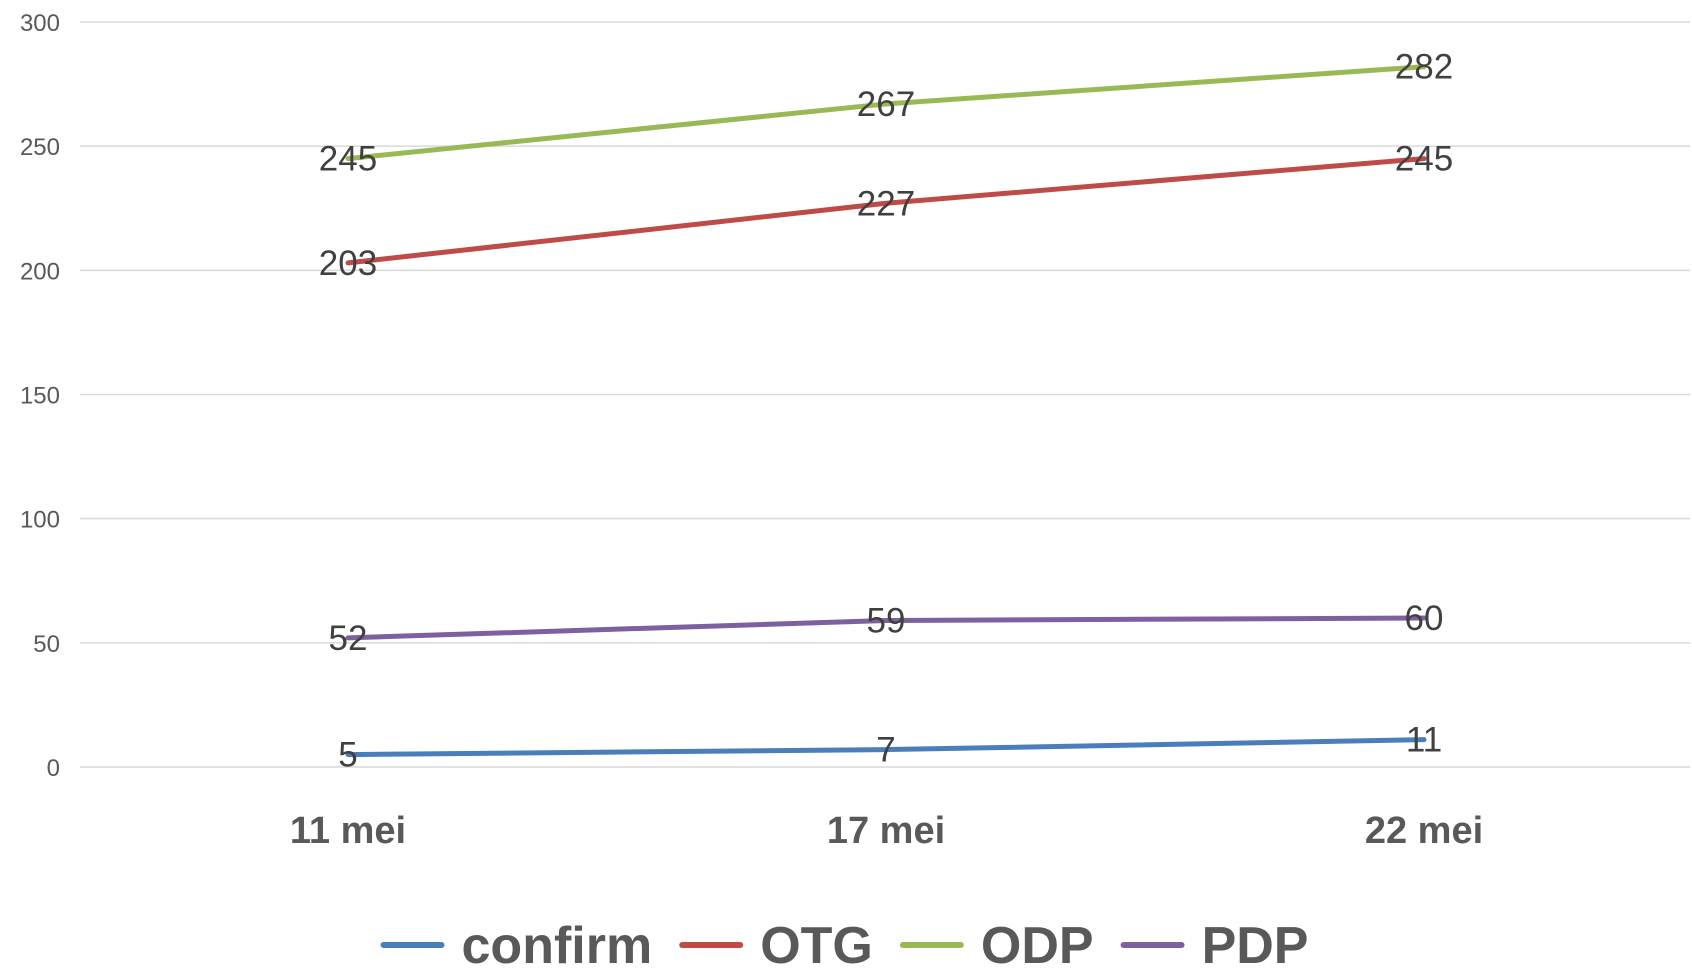 This screenshot has height=969, width=1692. I want to click on data-label: 267, so click(886, 104).